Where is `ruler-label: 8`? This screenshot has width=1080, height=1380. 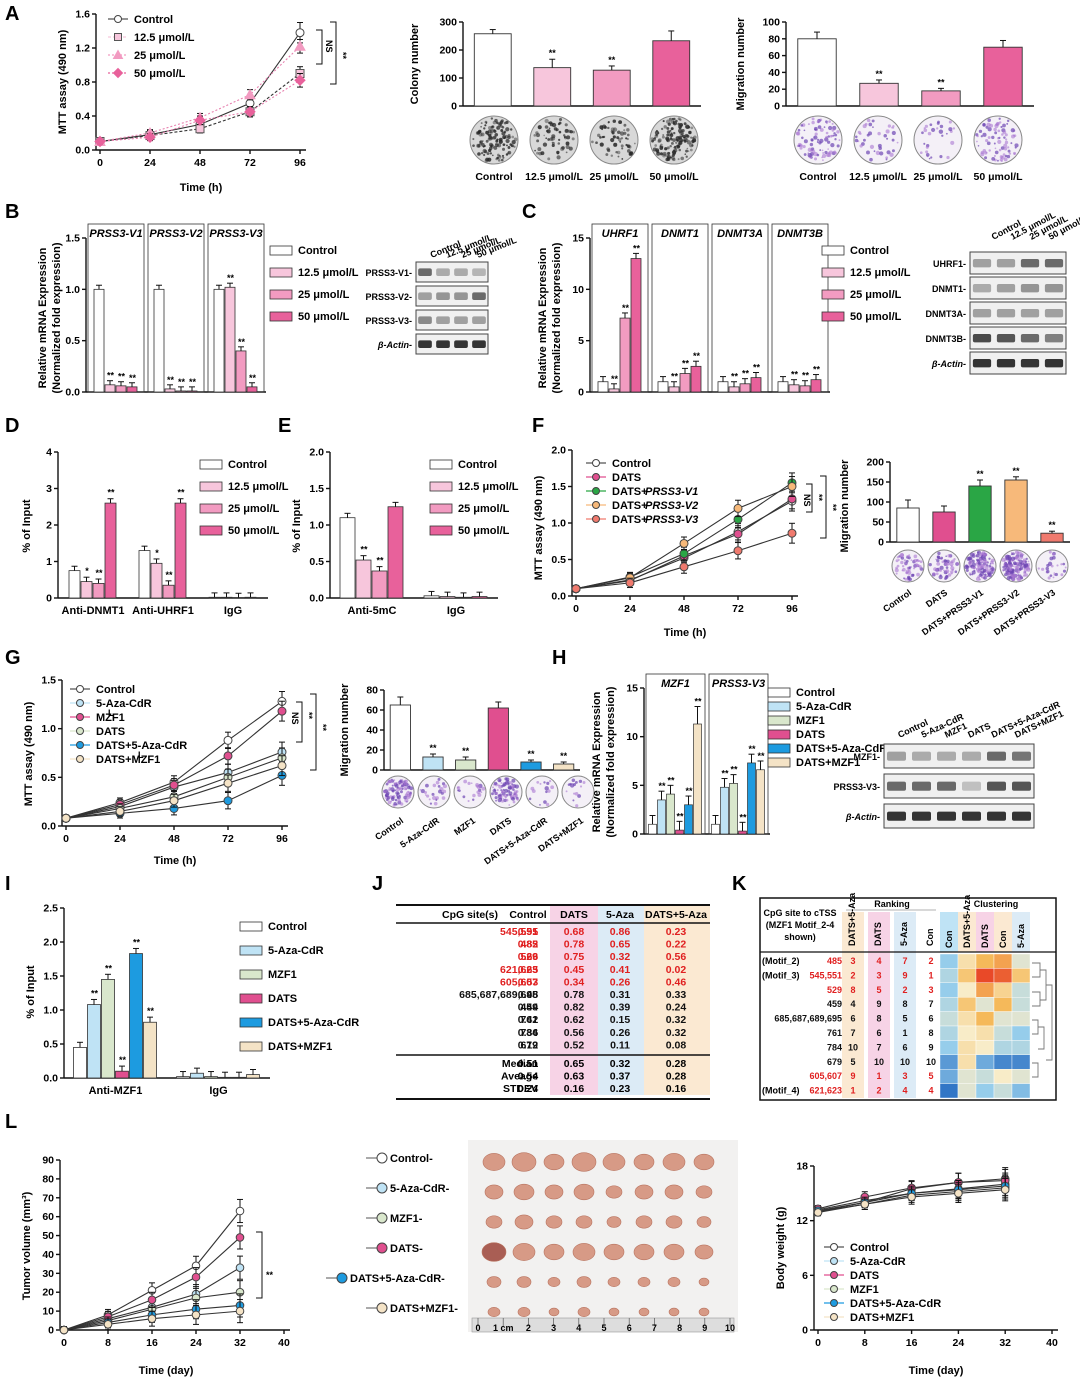
ruler-label: 8 is located at coordinates (679, 1328).